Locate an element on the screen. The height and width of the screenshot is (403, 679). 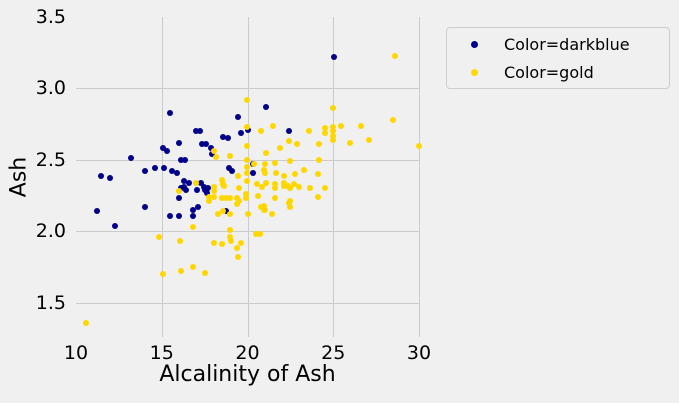
legend-row-gold: Color=gold is located at coordinates (558, 72).